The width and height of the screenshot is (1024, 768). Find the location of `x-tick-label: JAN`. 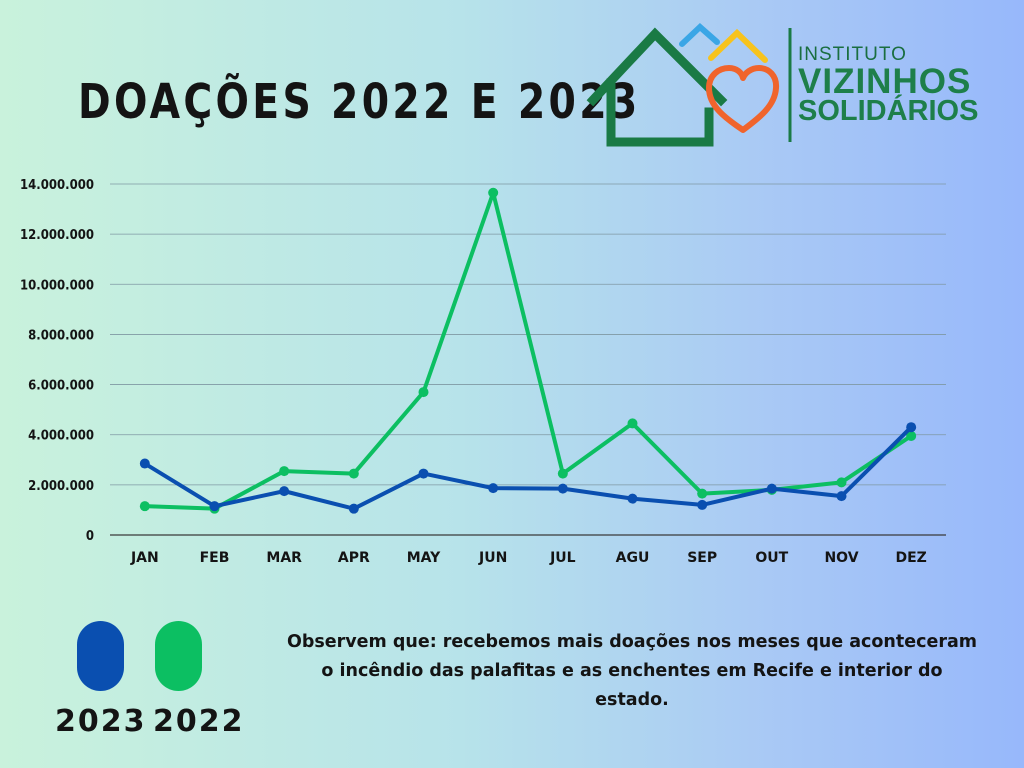

x-tick-label: JAN is located at coordinates (144, 558).